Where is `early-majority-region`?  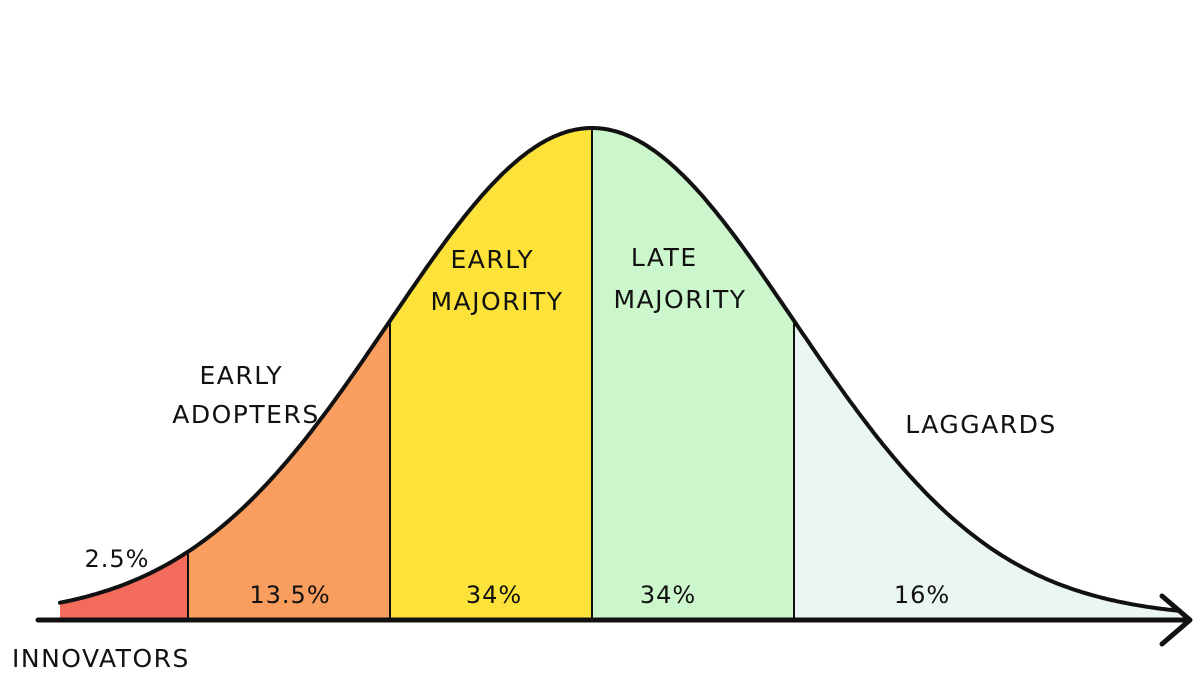
early-majority-region is located at coordinates (491, 373).